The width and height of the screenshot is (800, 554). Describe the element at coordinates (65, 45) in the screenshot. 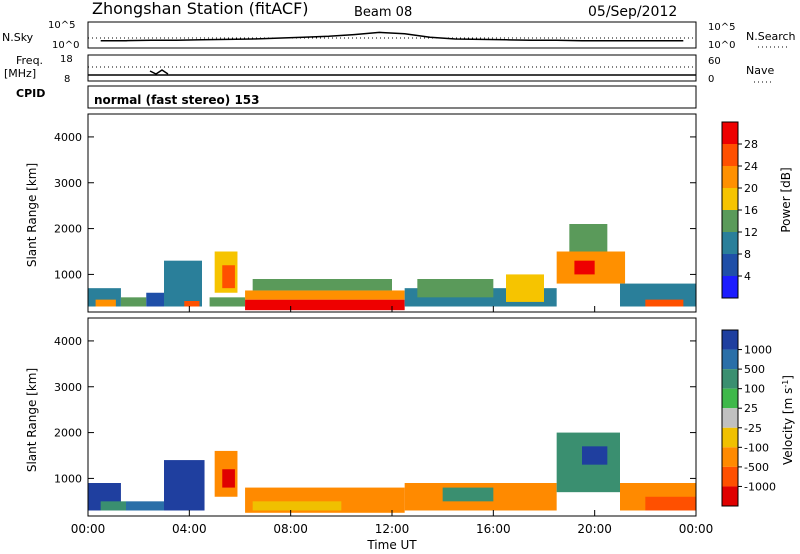

I see `noise-left-tick-bottom: 10^0` at that location.